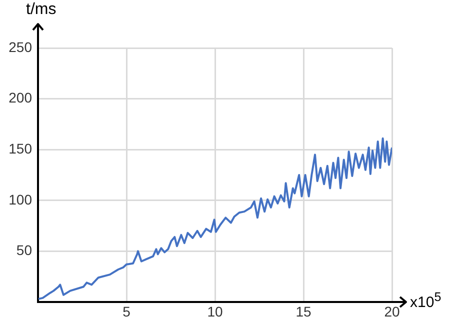  I want to click on x-axis-title: x10$^{5}$, so click(426, 300).